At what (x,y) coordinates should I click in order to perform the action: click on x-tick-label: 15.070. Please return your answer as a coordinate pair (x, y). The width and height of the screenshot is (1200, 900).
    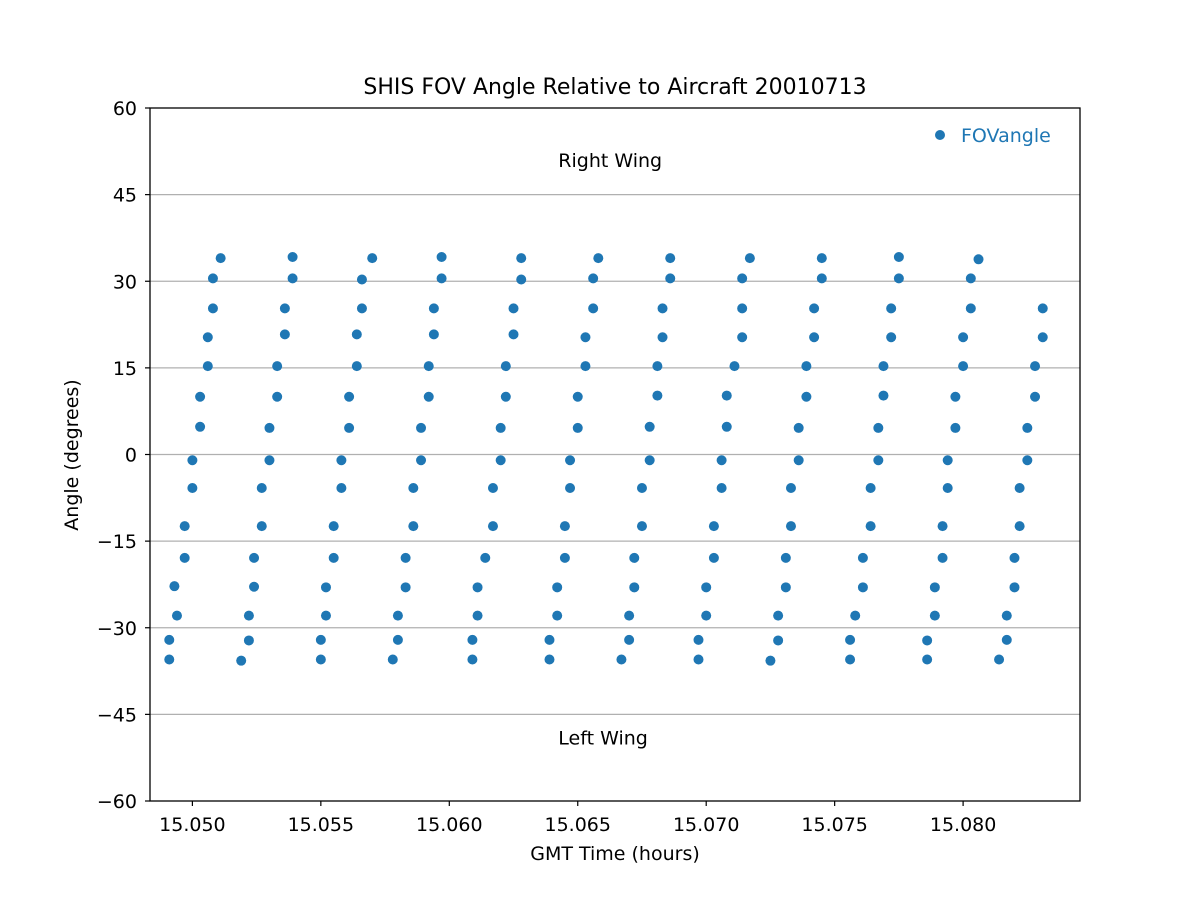
    Looking at the image, I should click on (706, 825).